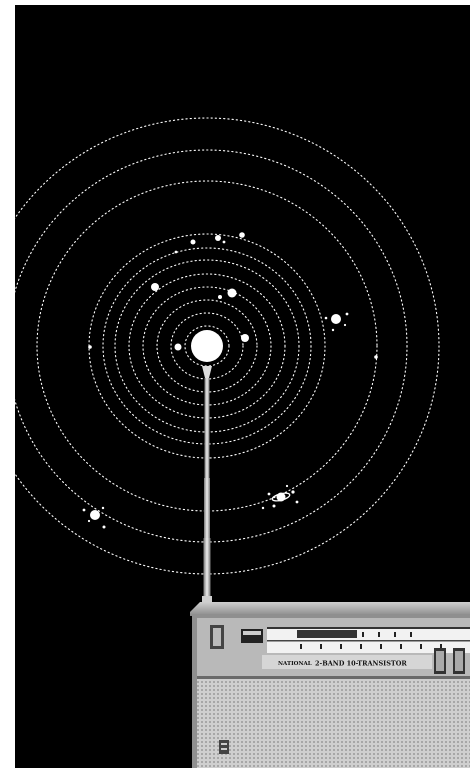  I want to click on antenna, so click(207, 486).